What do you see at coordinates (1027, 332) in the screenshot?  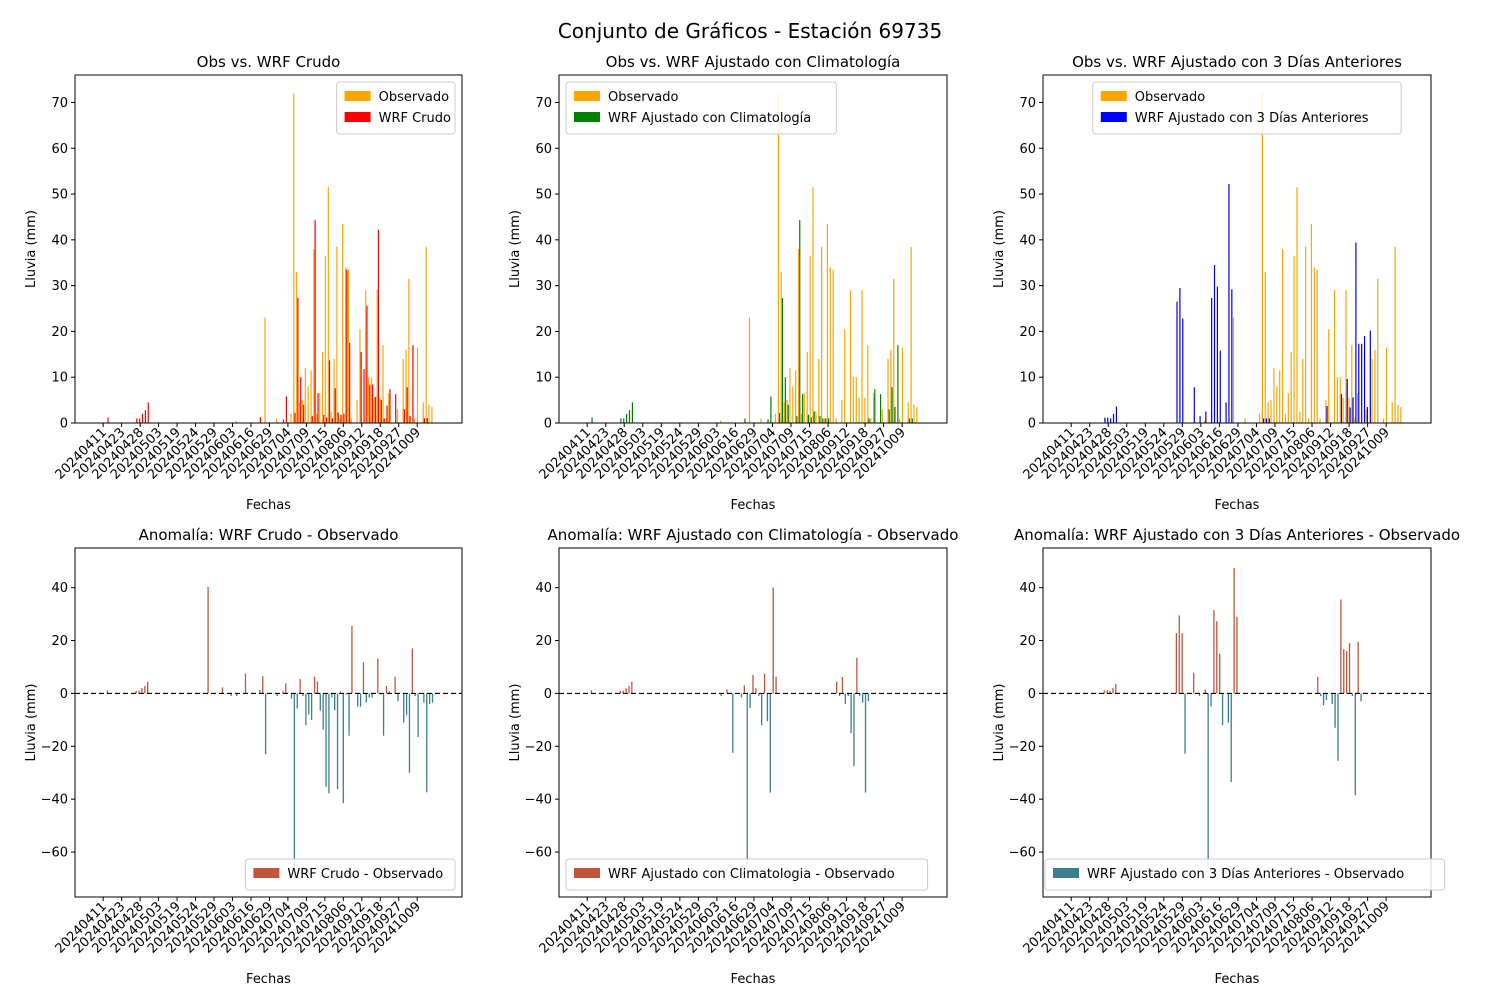 I see `y-tick-label: 20` at bounding box center [1027, 332].